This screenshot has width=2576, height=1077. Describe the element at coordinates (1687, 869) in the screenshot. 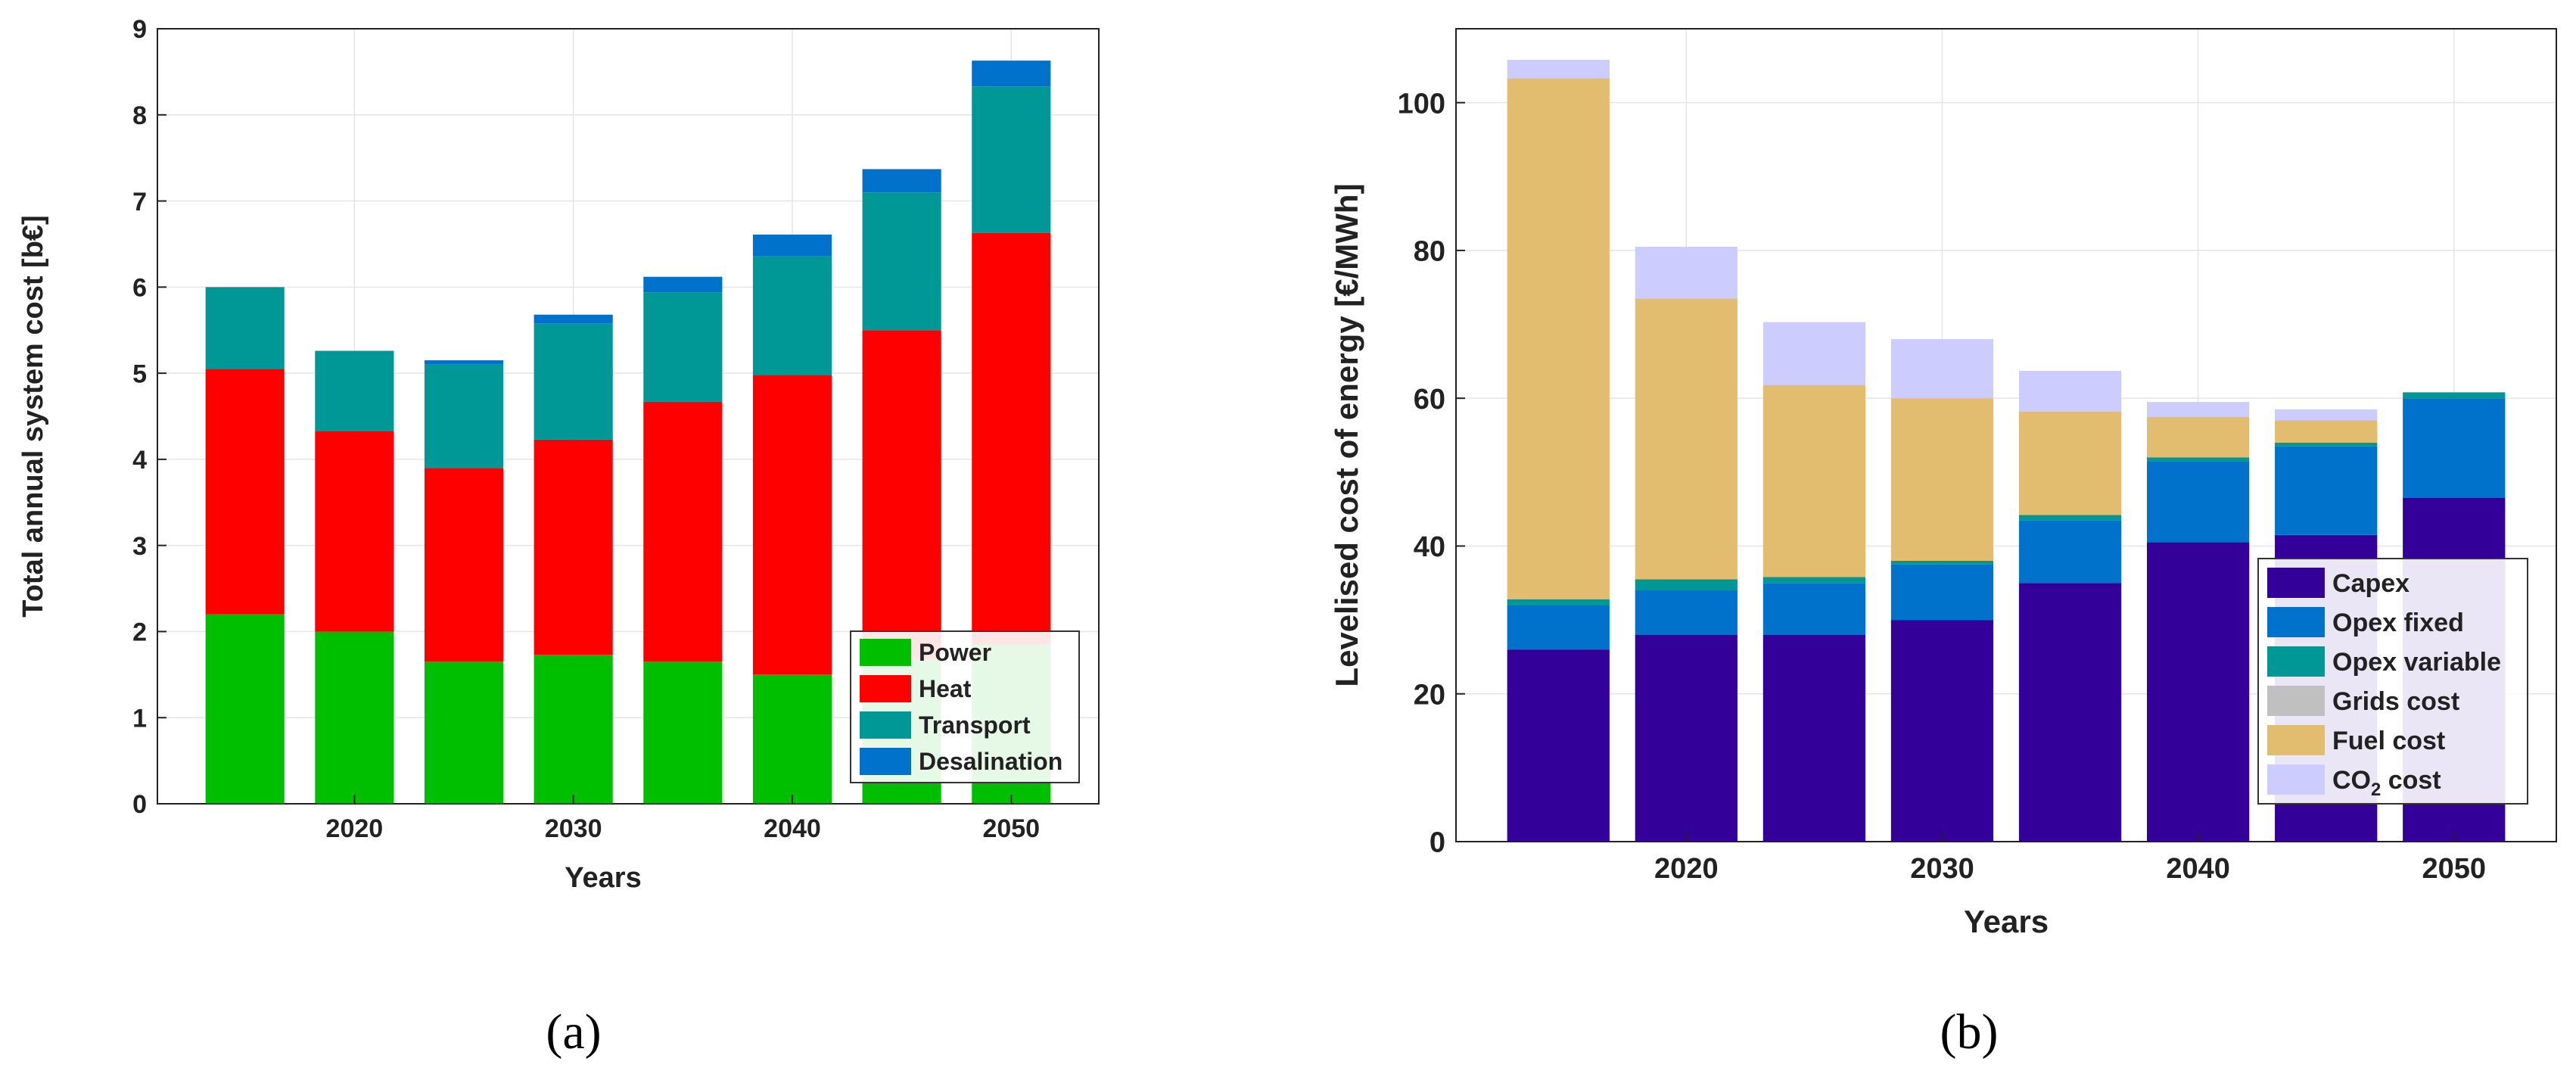

I see `pb-x-tick-label: 2020` at that location.